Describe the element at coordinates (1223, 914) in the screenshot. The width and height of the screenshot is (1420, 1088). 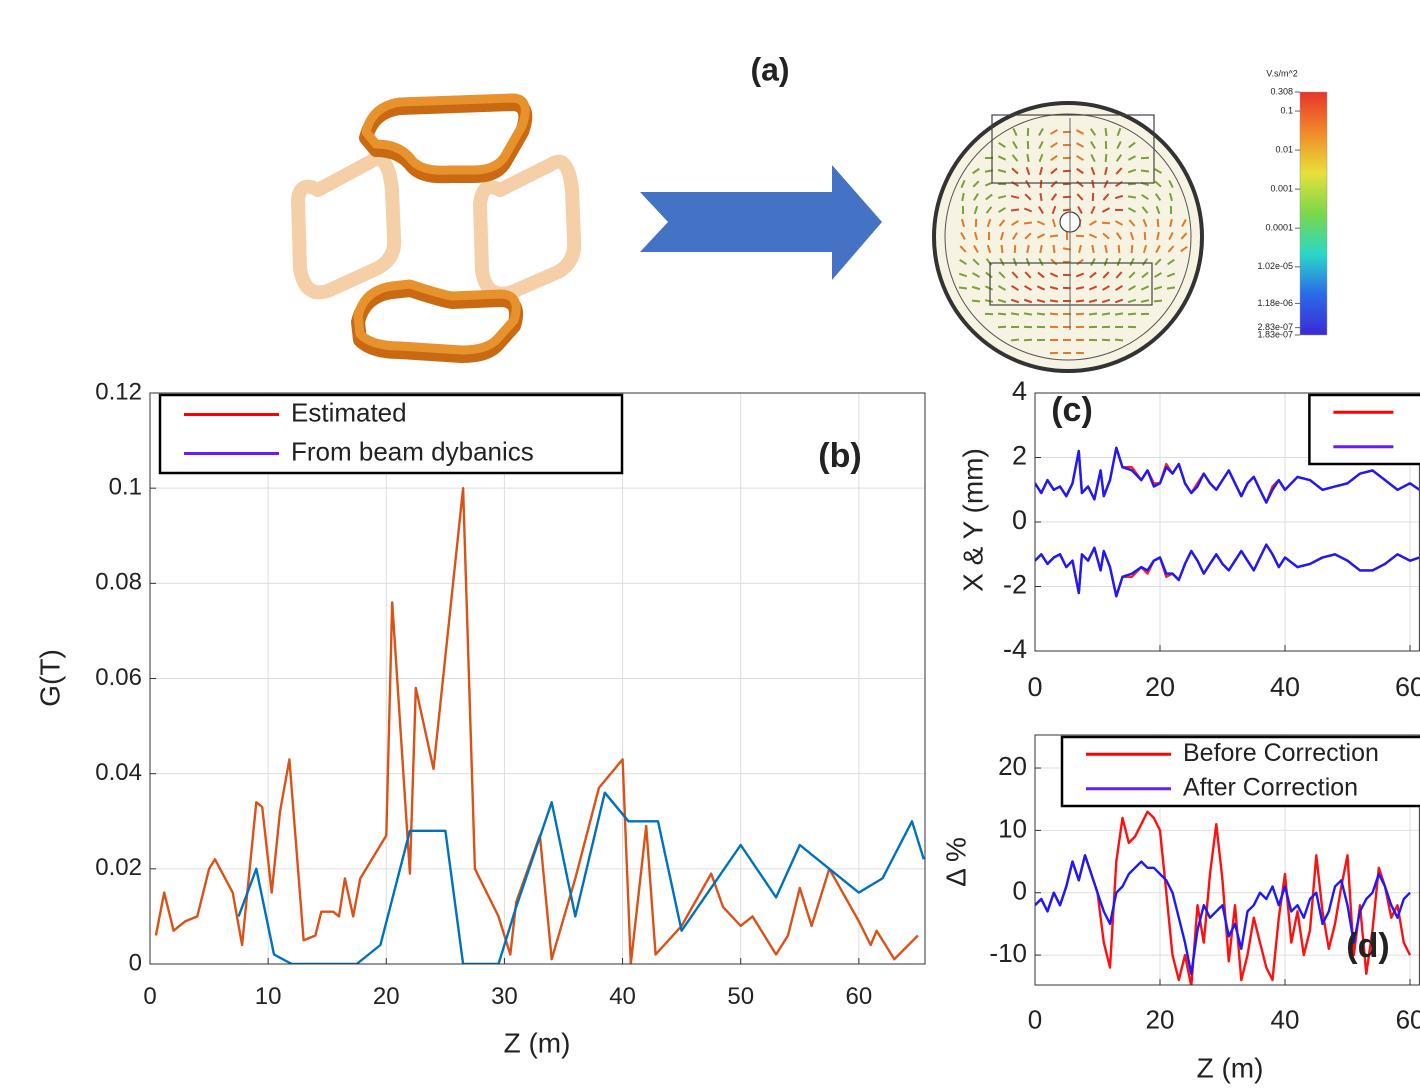
I see `series-line` at that location.